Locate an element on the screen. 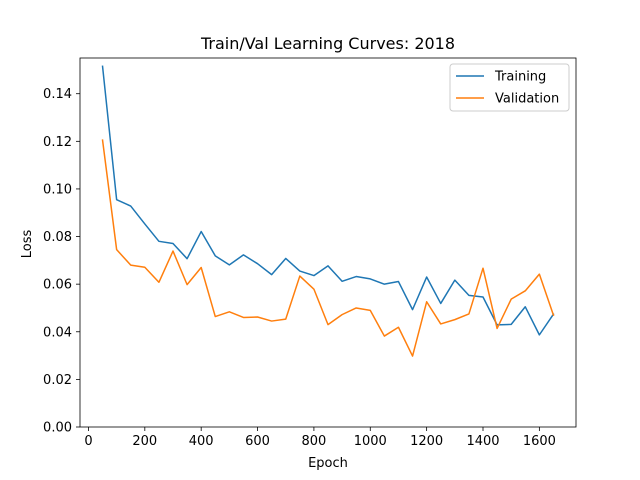 The image size is (640, 480). legend-label-training: Training is located at coordinates (520, 77).